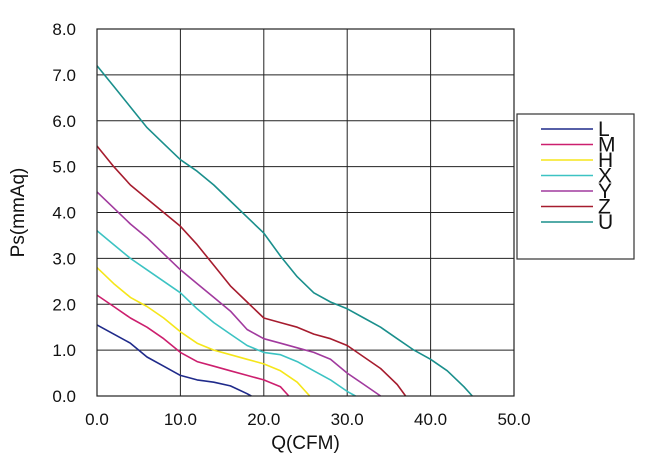 Image resolution: width=645 pixels, height=461 pixels. I want to click on y-tick-label: 4.0, so click(64, 213).